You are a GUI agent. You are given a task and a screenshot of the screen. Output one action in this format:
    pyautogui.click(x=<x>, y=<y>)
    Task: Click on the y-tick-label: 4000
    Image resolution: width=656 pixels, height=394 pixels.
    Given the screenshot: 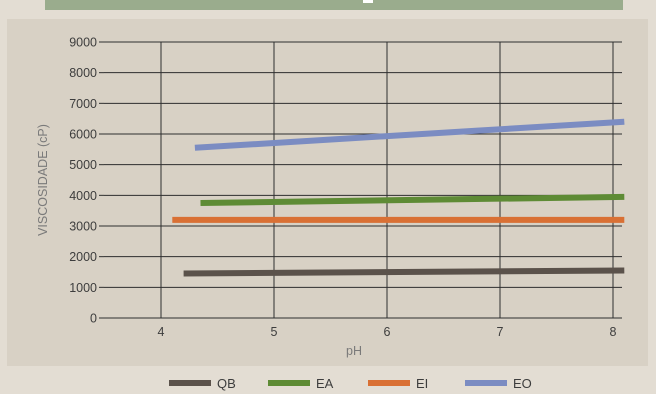 What is the action you would take?
    pyautogui.click(x=83, y=196)
    